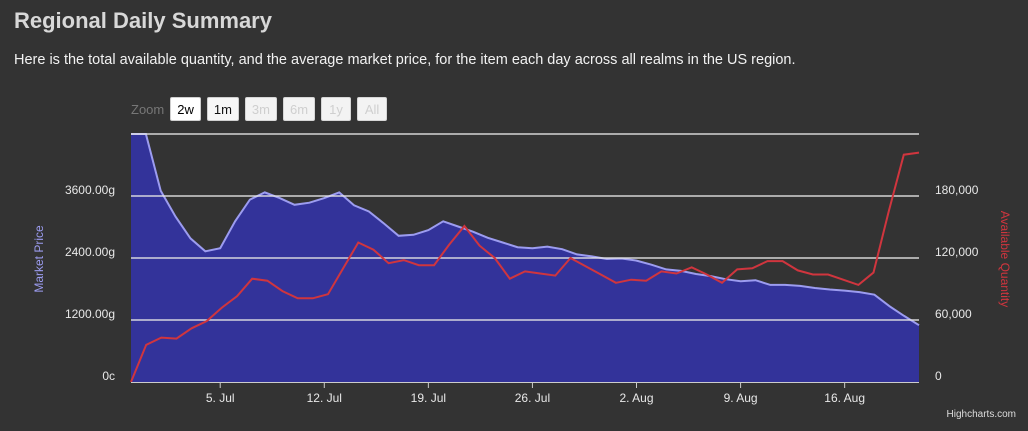  Describe the element at coordinates (90, 190) in the screenshot. I see `left-y-tick-label: 3600.00g` at that location.